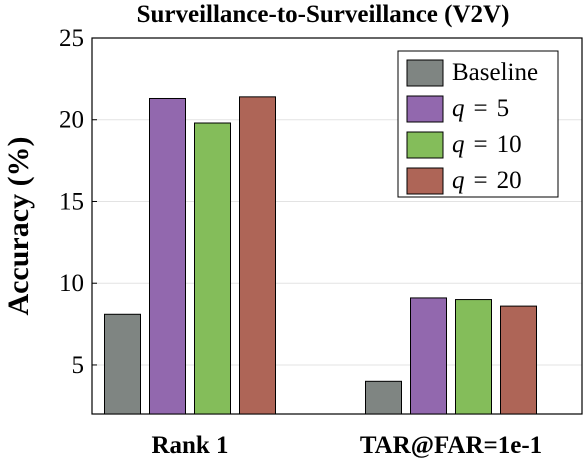 This screenshot has height=463, width=584. I want to click on x-category-label: TAR@FAR=1e-1, so click(451, 445).